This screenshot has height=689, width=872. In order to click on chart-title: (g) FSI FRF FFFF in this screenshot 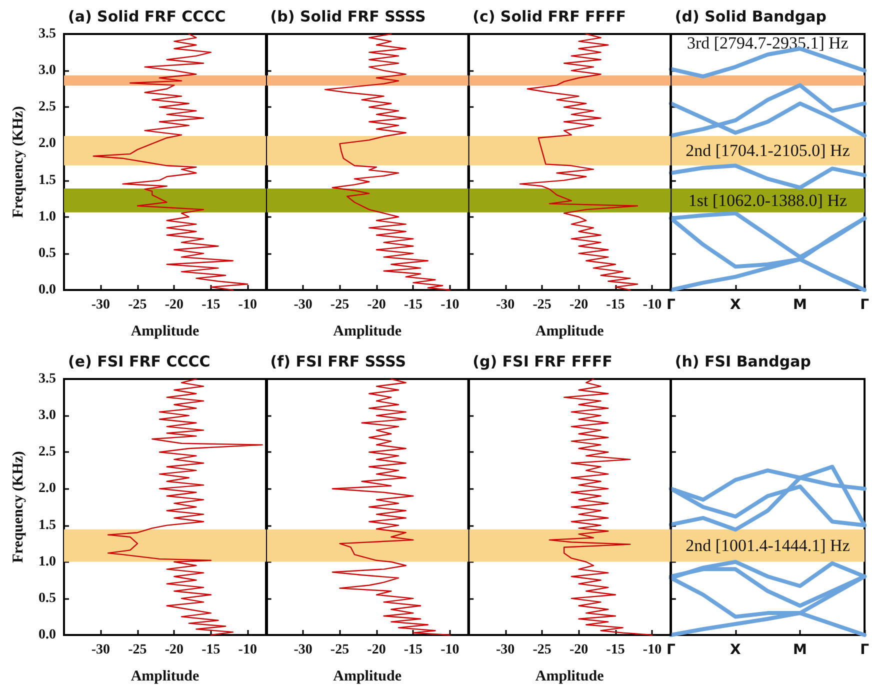, I will do `click(542, 361)`.